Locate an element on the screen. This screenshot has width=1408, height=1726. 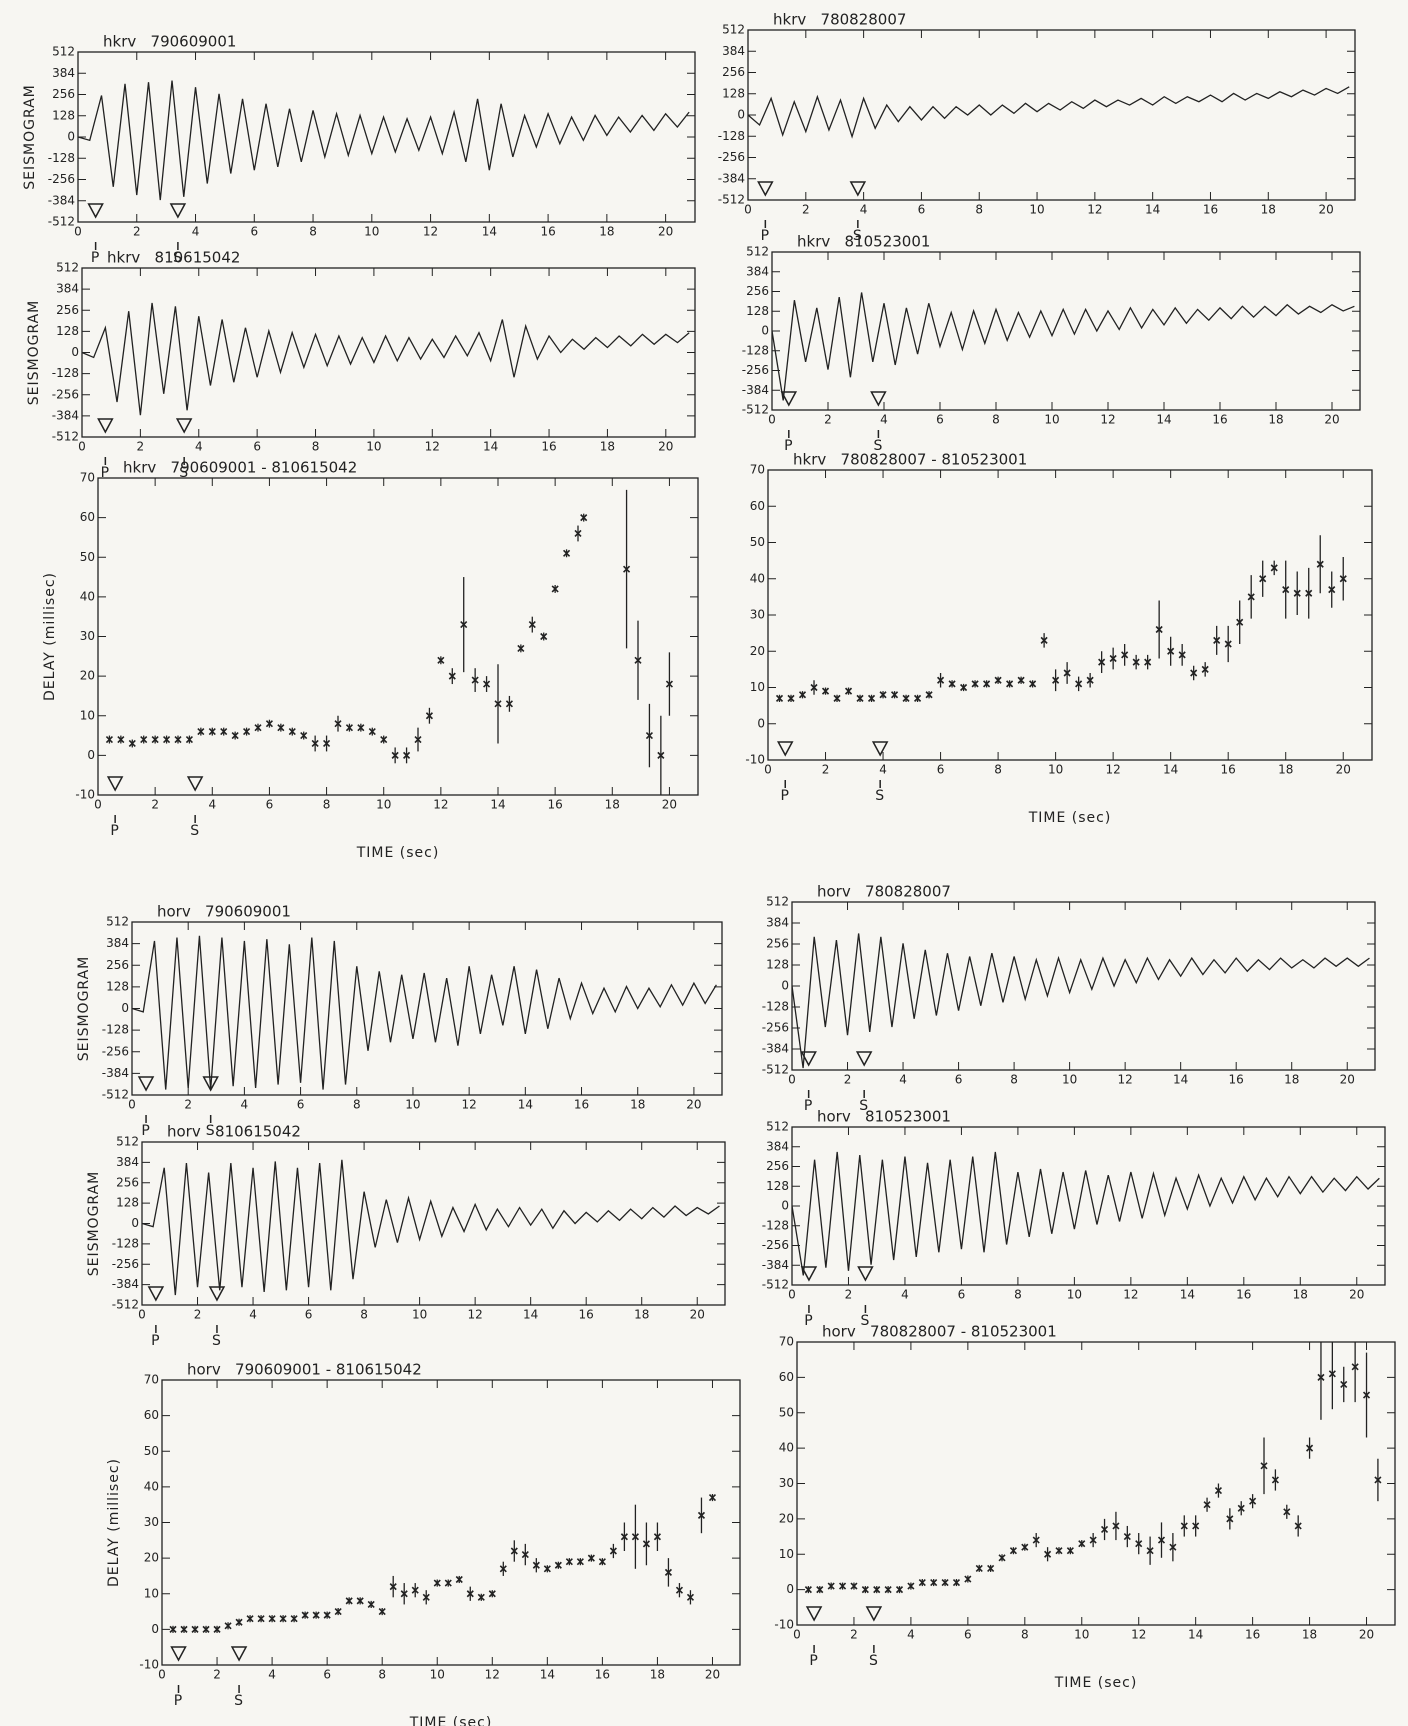
y-tick-label: -10 is located at coordinates (85, 795).